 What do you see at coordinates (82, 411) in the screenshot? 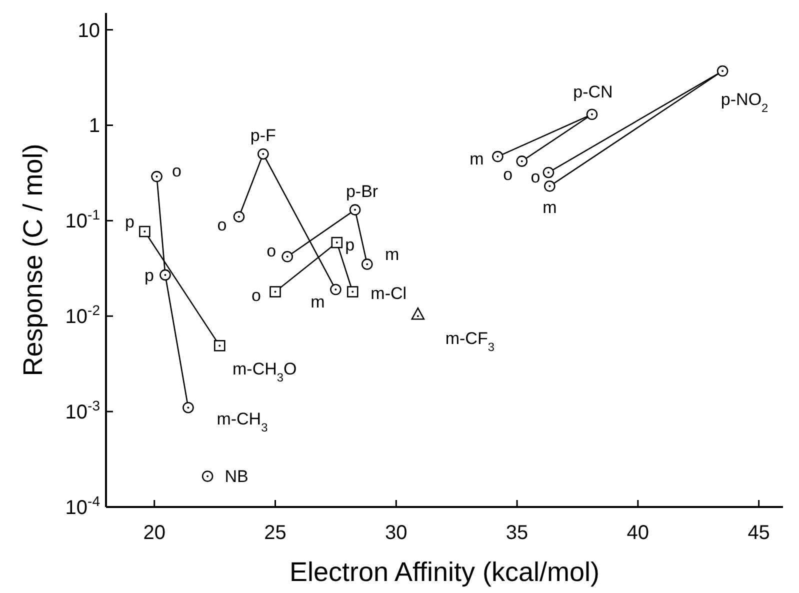
I see `y-tick-label: 10$^{-3}$` at bounding box center [82, 411].